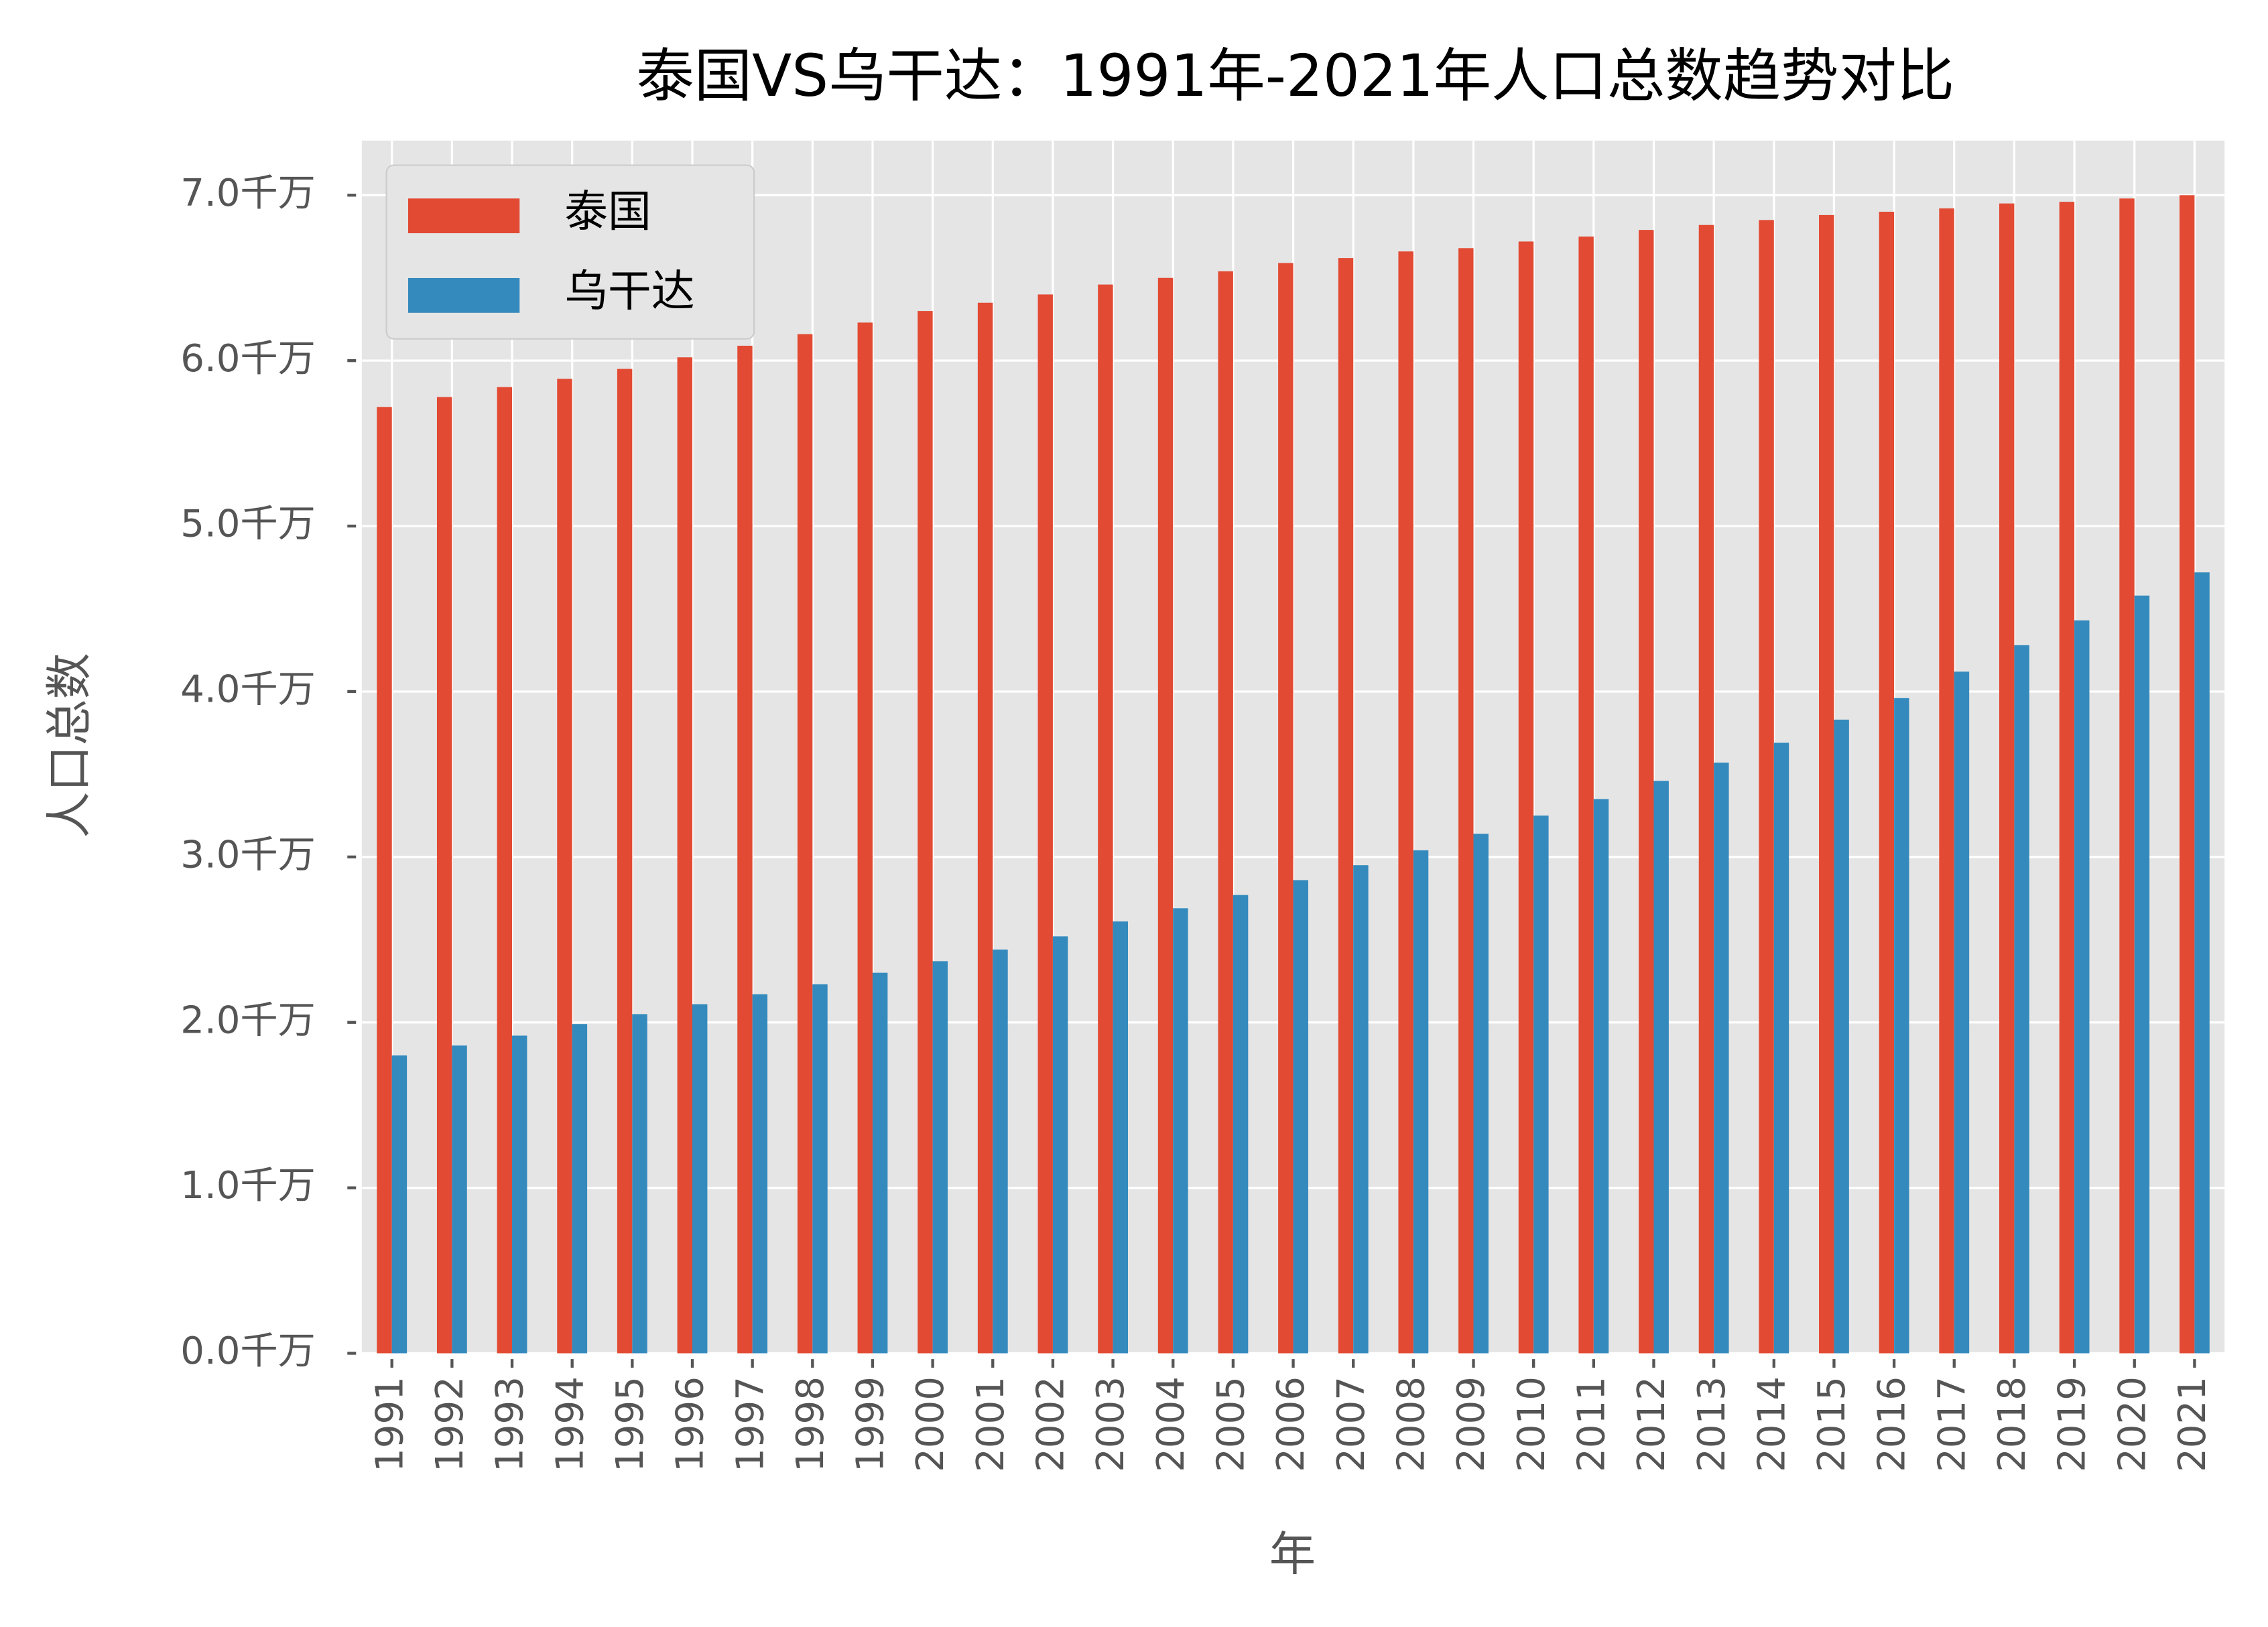  What do you see at coordinates (1051, 1424) in the screenshot?
I see `x-tick-label: 2002` at bounding box center [1051, 1424].